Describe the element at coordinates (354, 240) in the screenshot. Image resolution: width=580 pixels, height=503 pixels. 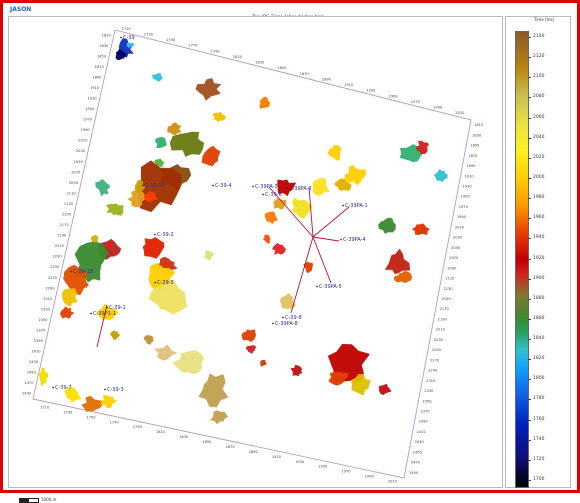
I see `well-label-c-39pa-4: C-39PA-4` at that location.